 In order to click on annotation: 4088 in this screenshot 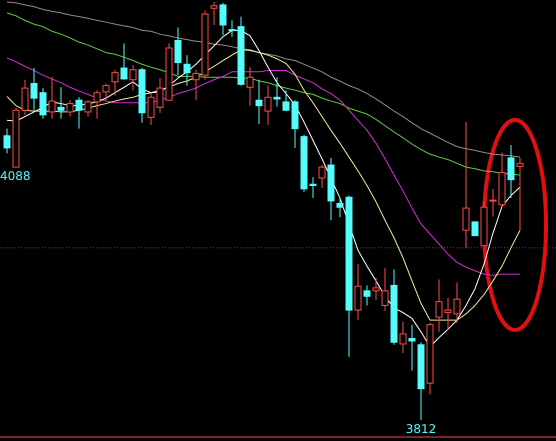, I will do `click(15, 176)`.